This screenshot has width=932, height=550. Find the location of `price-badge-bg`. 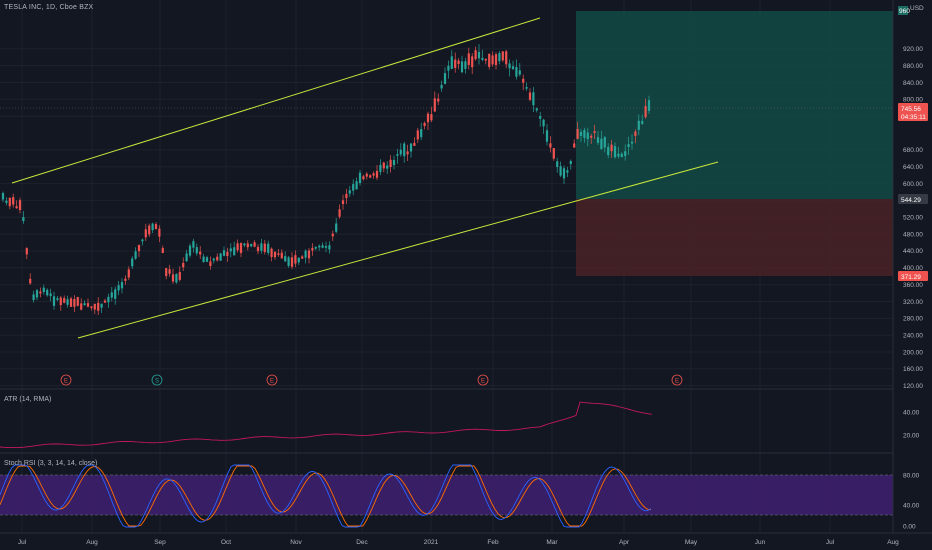

price-badge-bg is located at coordinates (913, 112).